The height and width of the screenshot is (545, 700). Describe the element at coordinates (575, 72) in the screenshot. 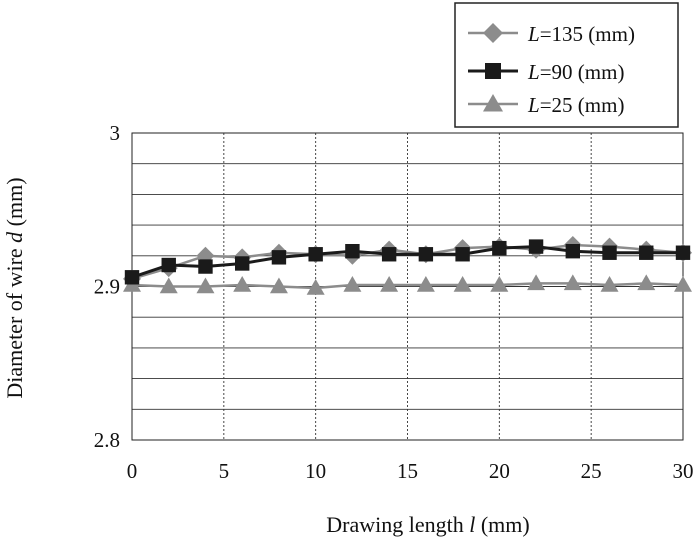

I see `legend-label-l90: L=90 (mm)` at that location.